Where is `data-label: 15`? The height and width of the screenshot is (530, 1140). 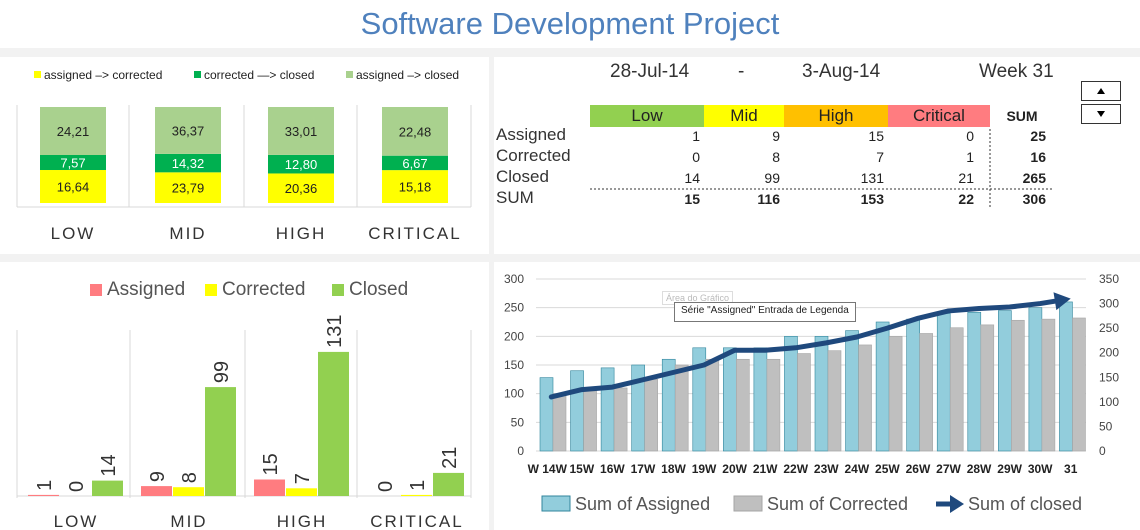
data-label: 15 is located at coordinates (271, 464).